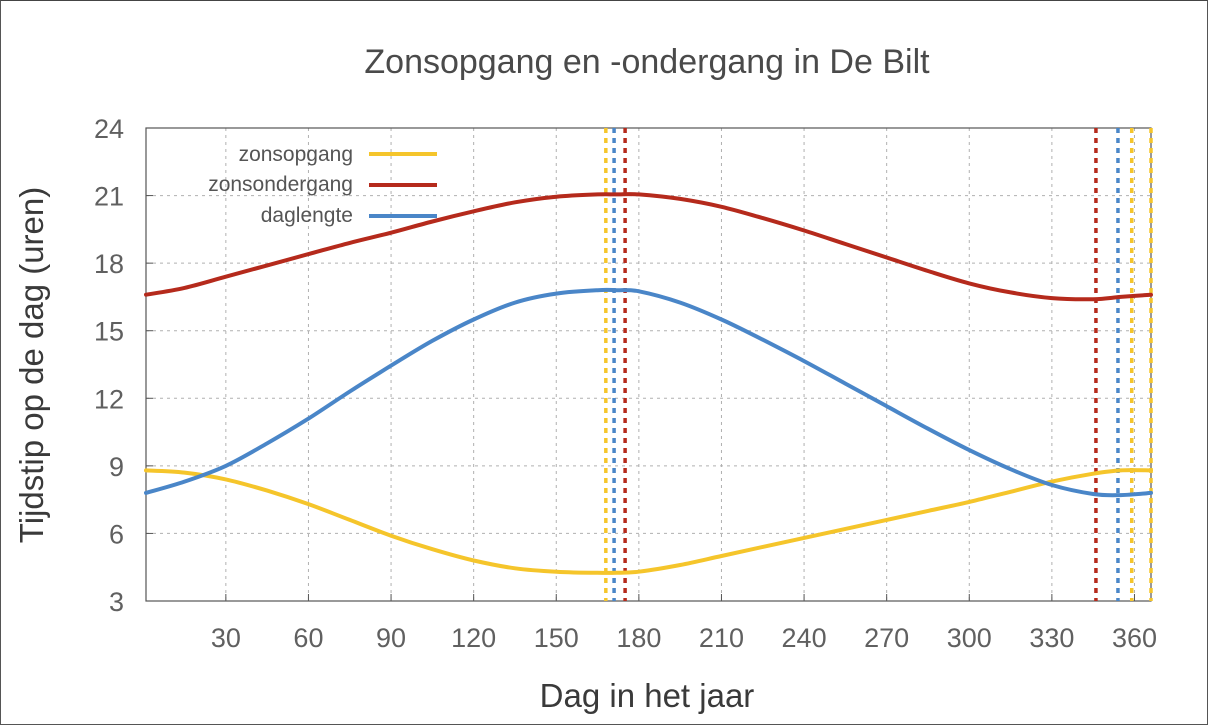 This screenshot has height=725, width=1208. What do you see at coordinates (969, 638) in the screenshot?
I see `x-tick-label: 300` at bounding box center [969, 638].